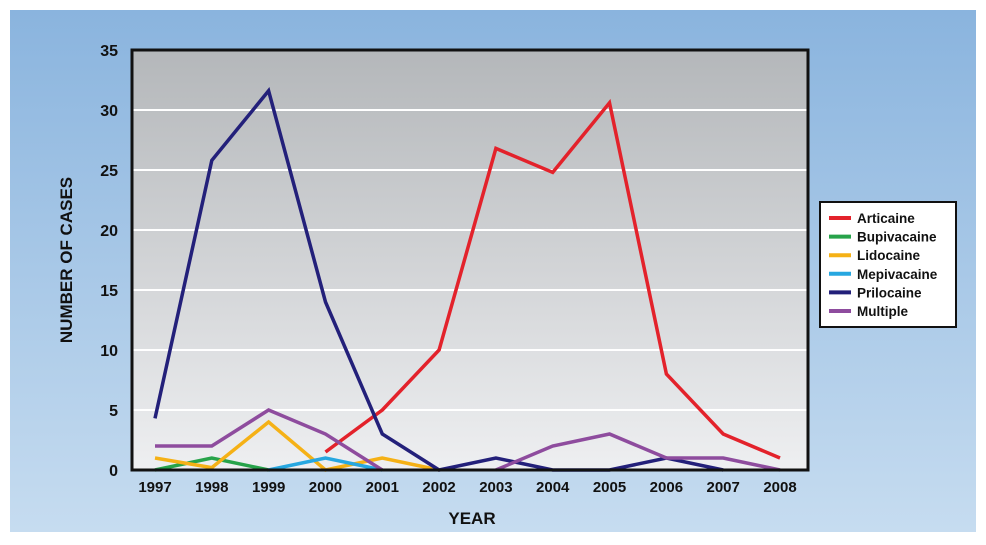  What do you see at coordinates (495, 487) in the screenshot?
I see `x-tick-label: 2003` at bounding box center [495, 487].